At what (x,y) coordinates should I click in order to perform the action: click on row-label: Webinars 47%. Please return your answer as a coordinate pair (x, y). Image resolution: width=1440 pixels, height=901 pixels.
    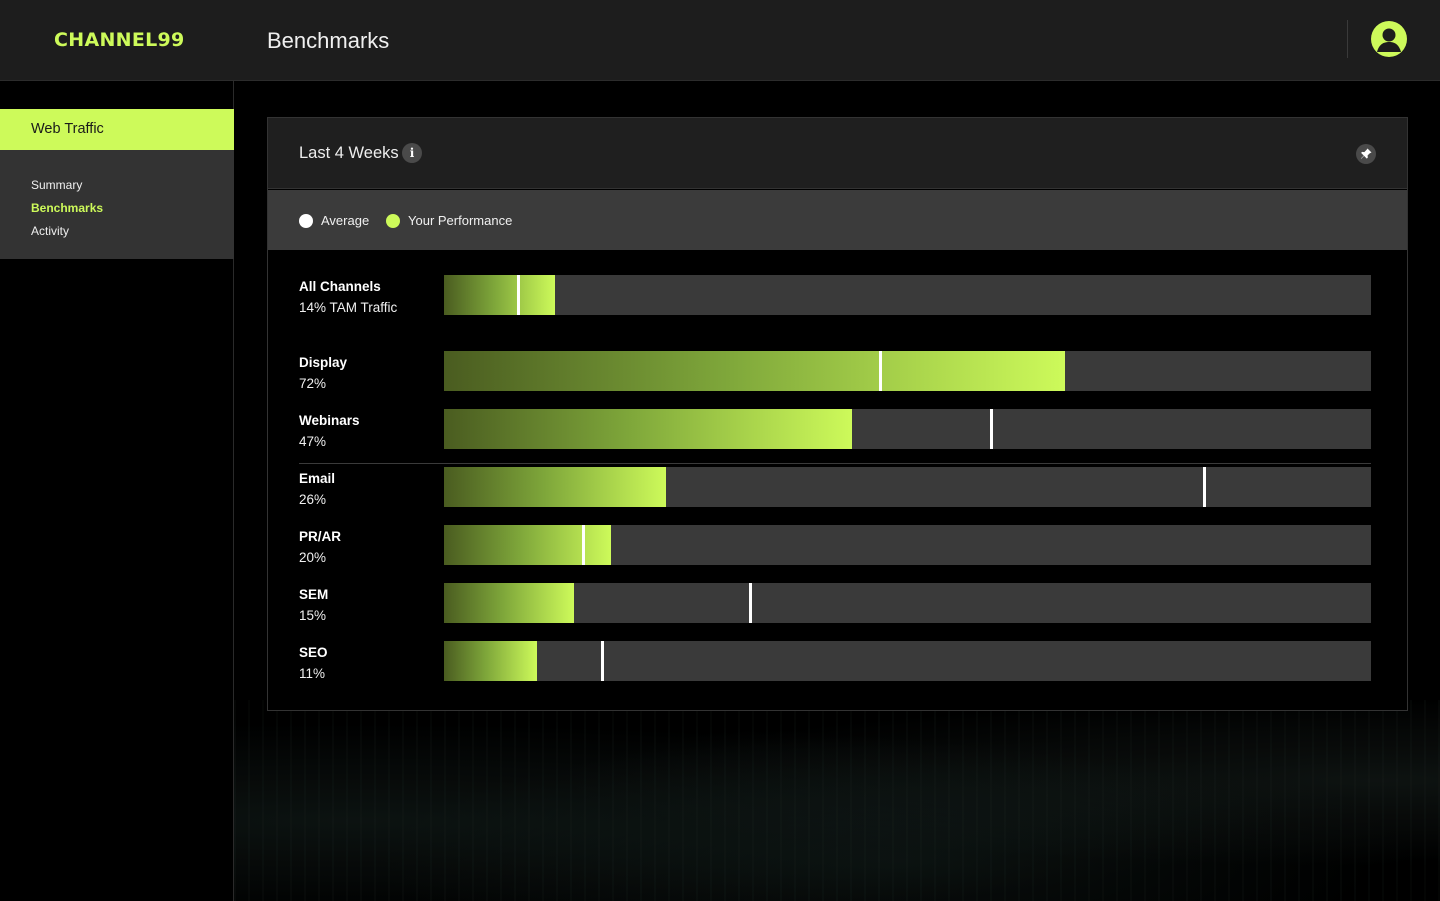
    Looking at the image, I should click on (329, 431).